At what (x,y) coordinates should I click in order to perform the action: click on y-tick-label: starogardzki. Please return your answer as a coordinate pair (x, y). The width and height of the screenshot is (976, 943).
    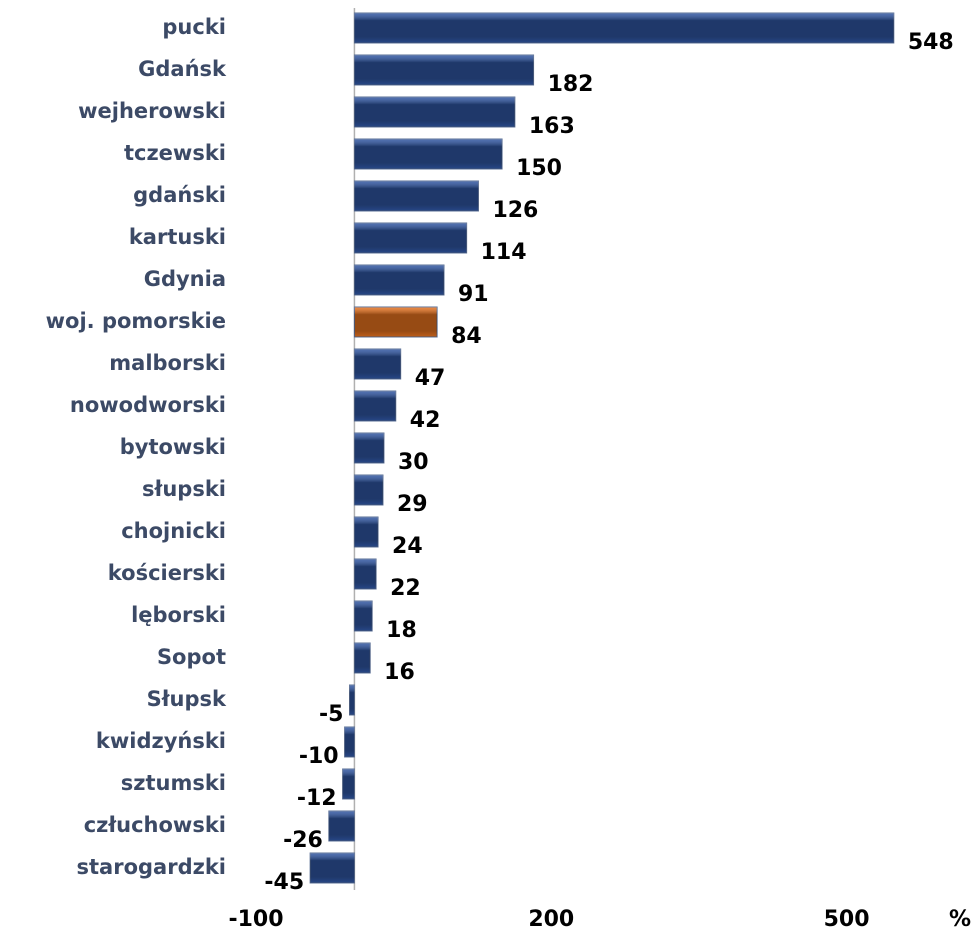
    Looking at the image, I should click on (151, 867).